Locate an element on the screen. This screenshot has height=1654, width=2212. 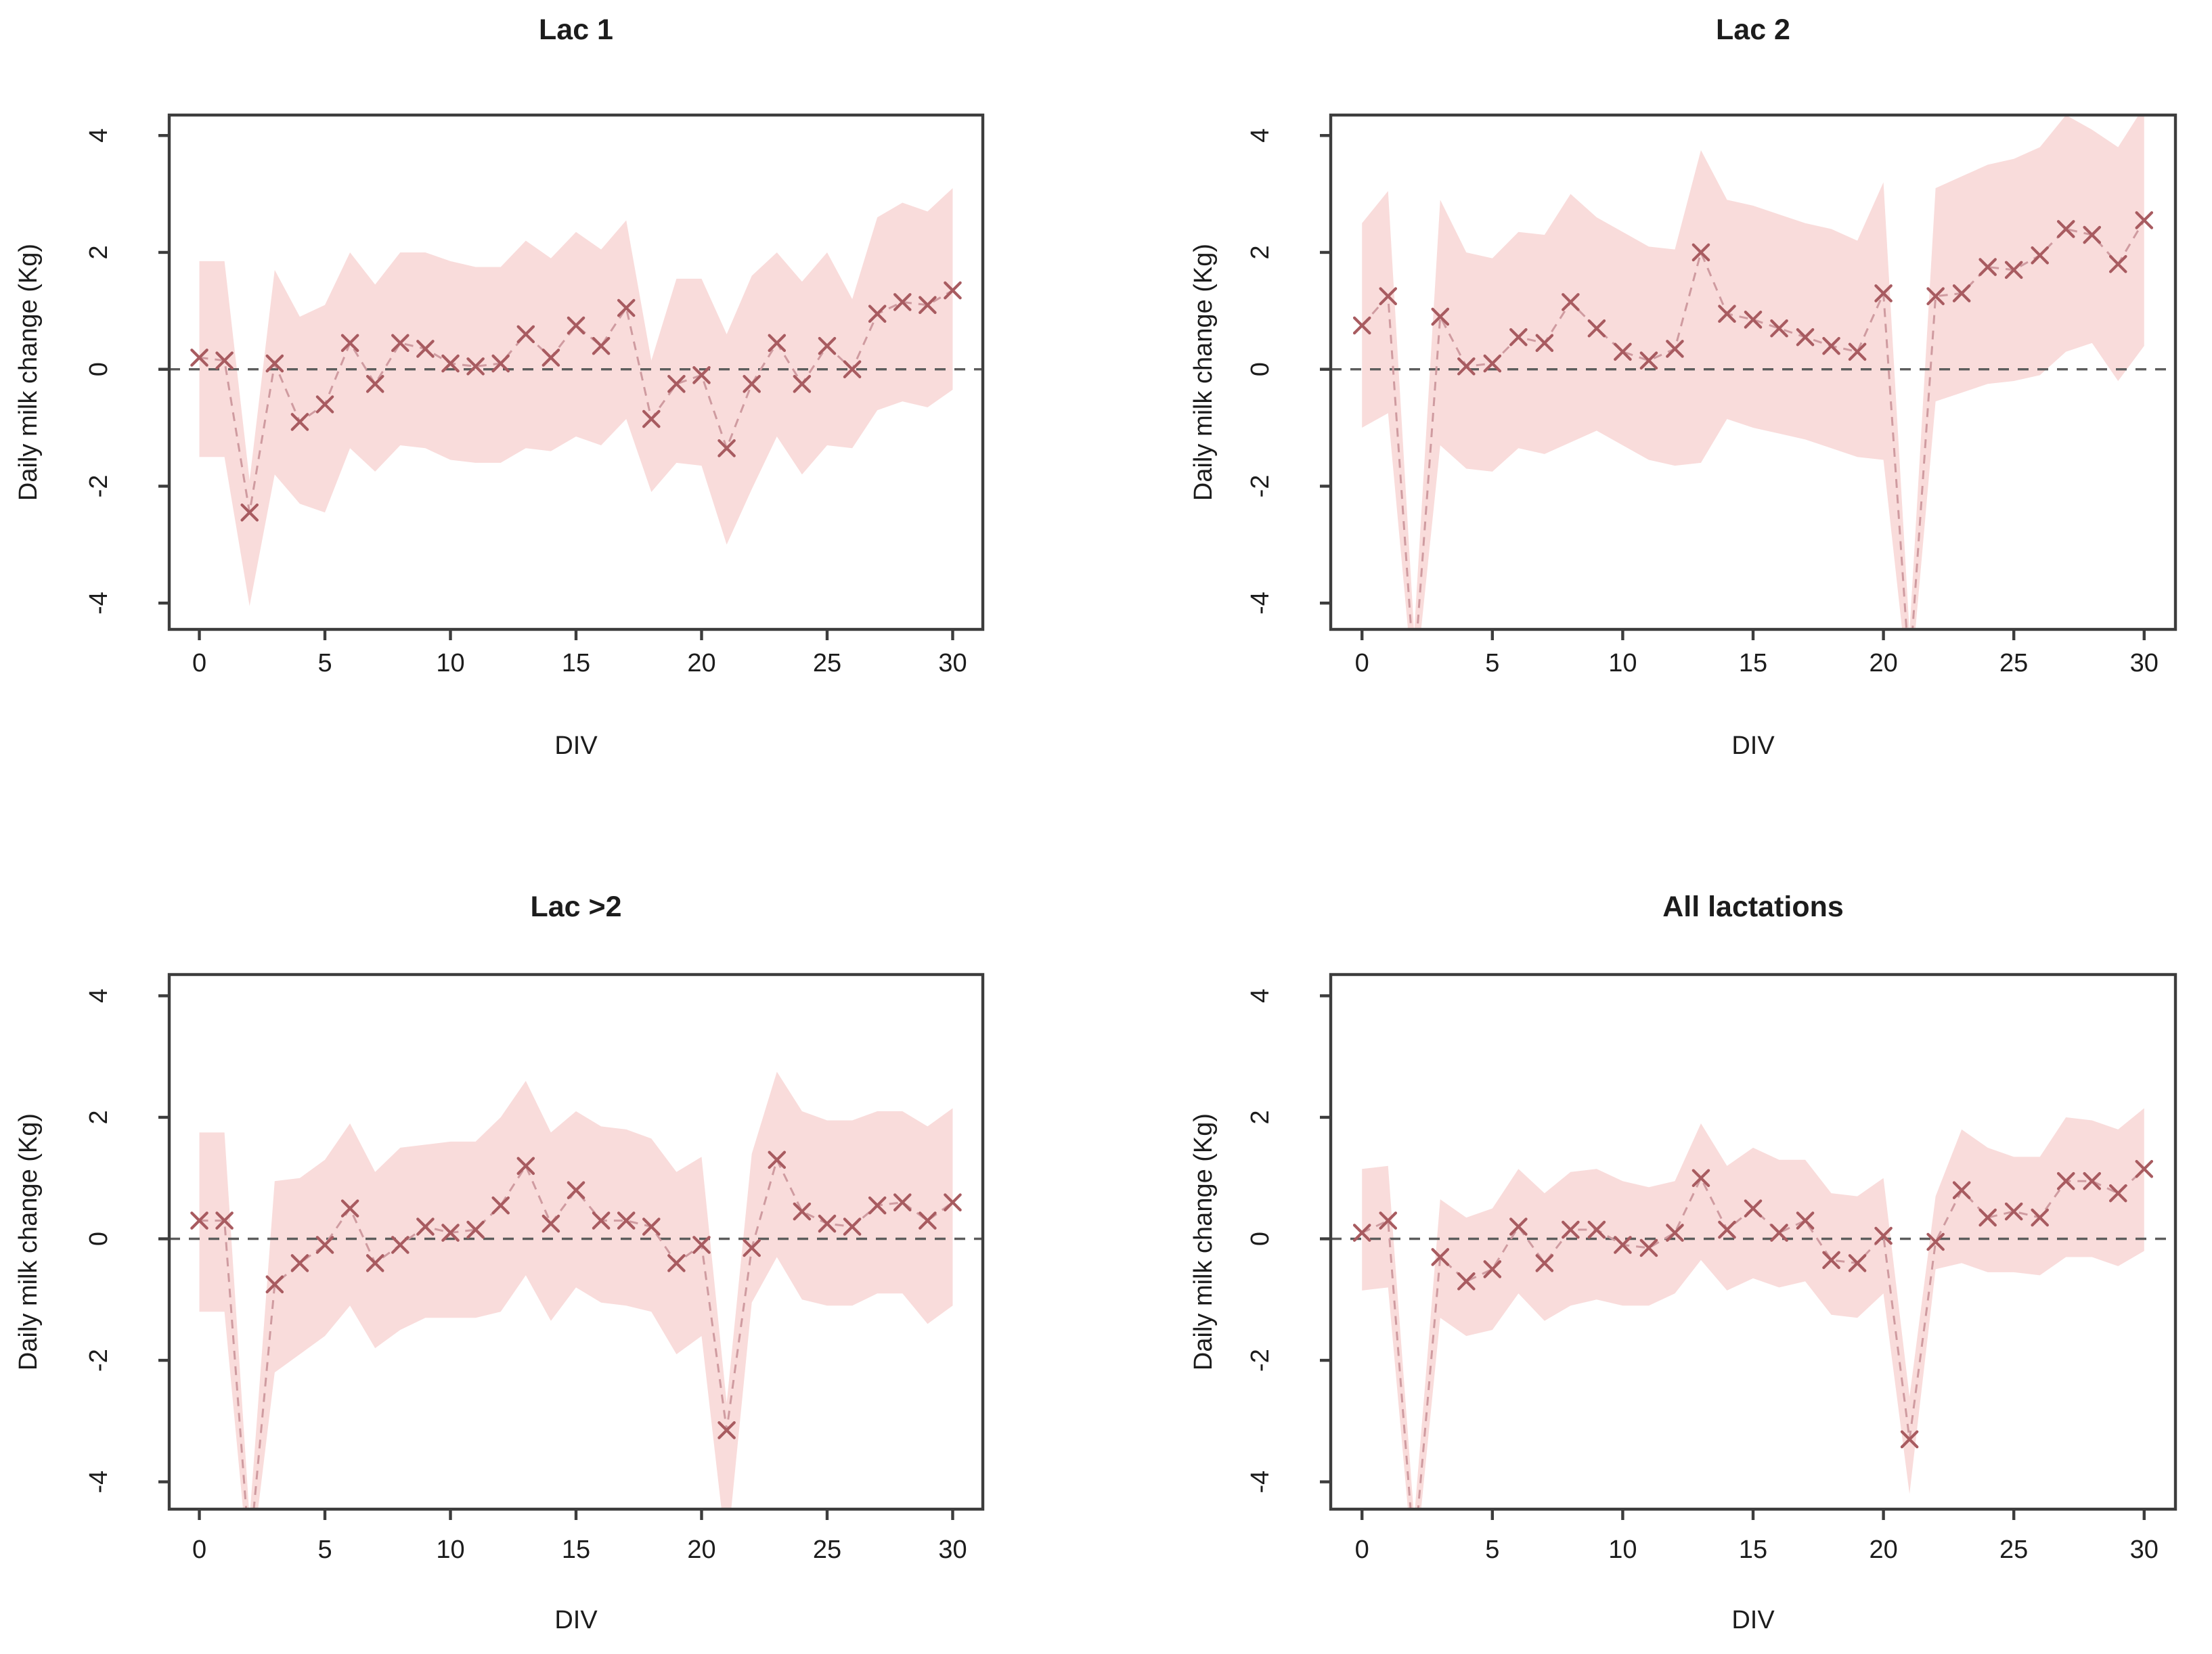
x-tick-label: 5 is located at coordinates (324, 1550).